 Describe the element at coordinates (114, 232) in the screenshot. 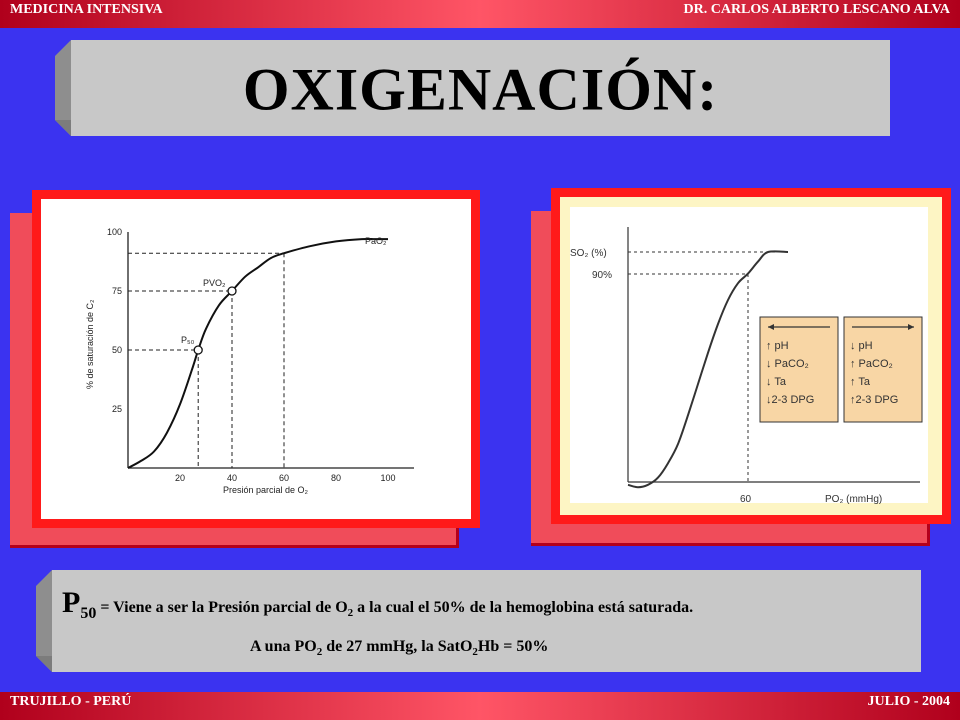

I see `left-chart-ytick: 100` at that location.